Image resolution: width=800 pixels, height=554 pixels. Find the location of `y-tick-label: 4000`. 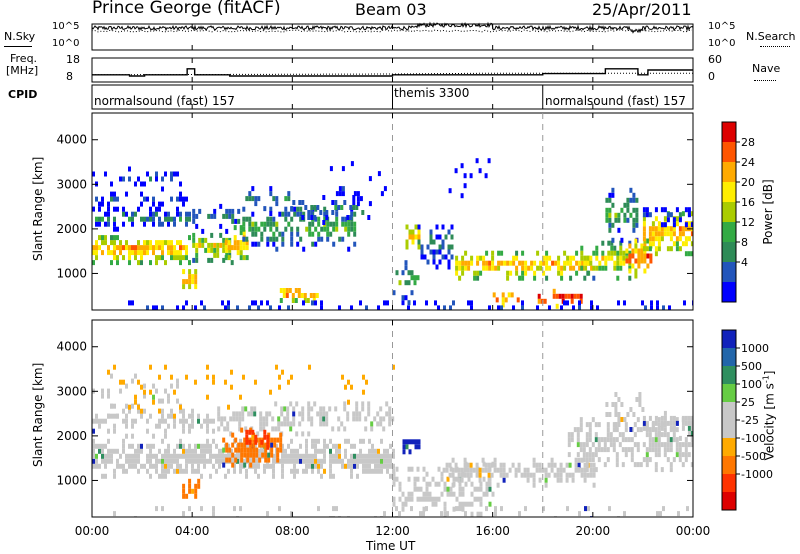

y-tick-label: 4000 is located at coordinates (71, 347).